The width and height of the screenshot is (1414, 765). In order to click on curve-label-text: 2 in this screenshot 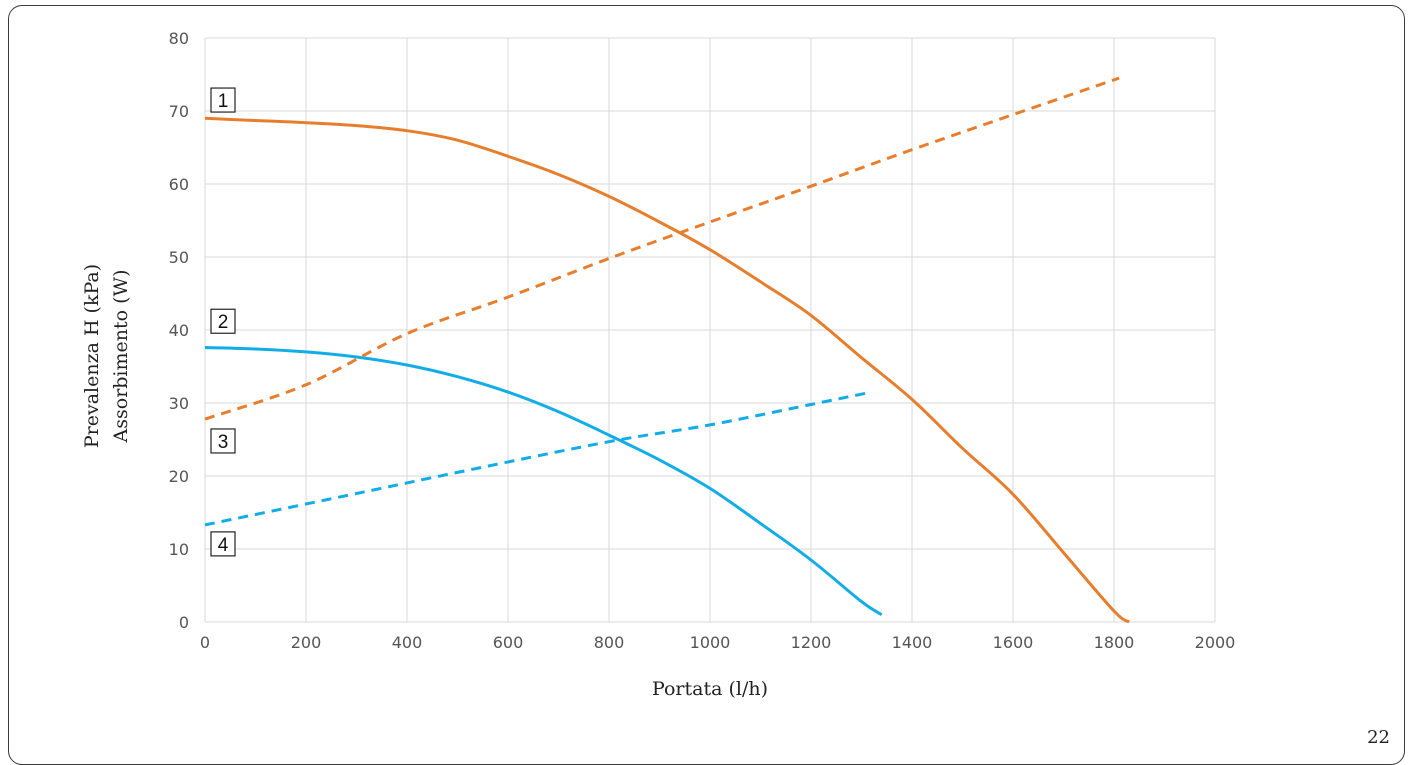, I will do `click(223, 322)`.